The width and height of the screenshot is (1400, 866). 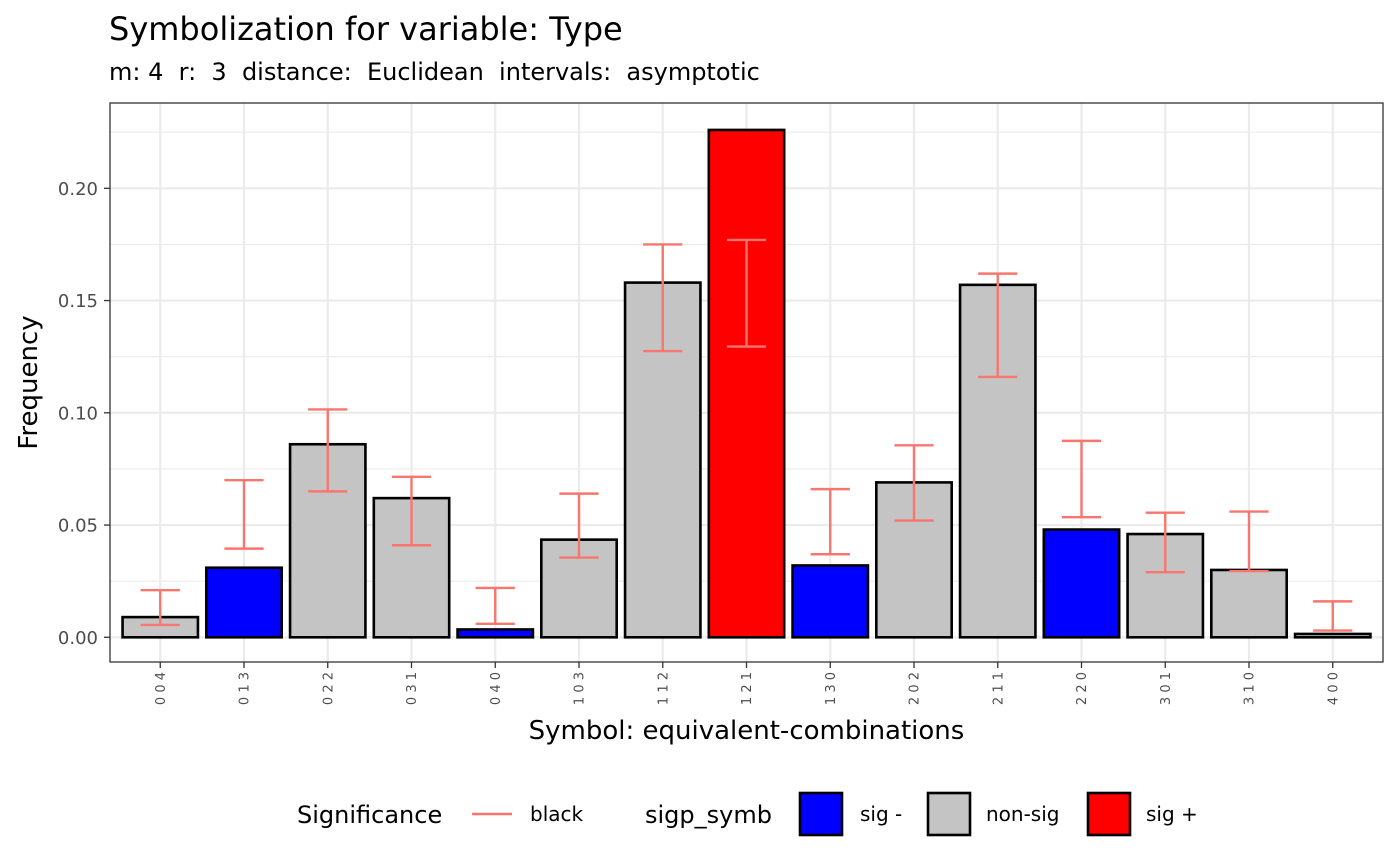 What do you see at coordinates (29, 382) in the screenshot?
I see `y-axis-label: Frequency` at bounding box center [29, 382].